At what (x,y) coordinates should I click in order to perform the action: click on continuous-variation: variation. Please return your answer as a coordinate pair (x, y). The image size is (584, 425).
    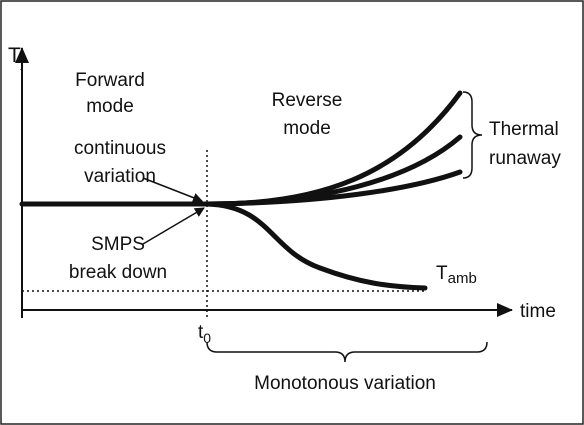
    Looking at the image, I should click on (120, 176).